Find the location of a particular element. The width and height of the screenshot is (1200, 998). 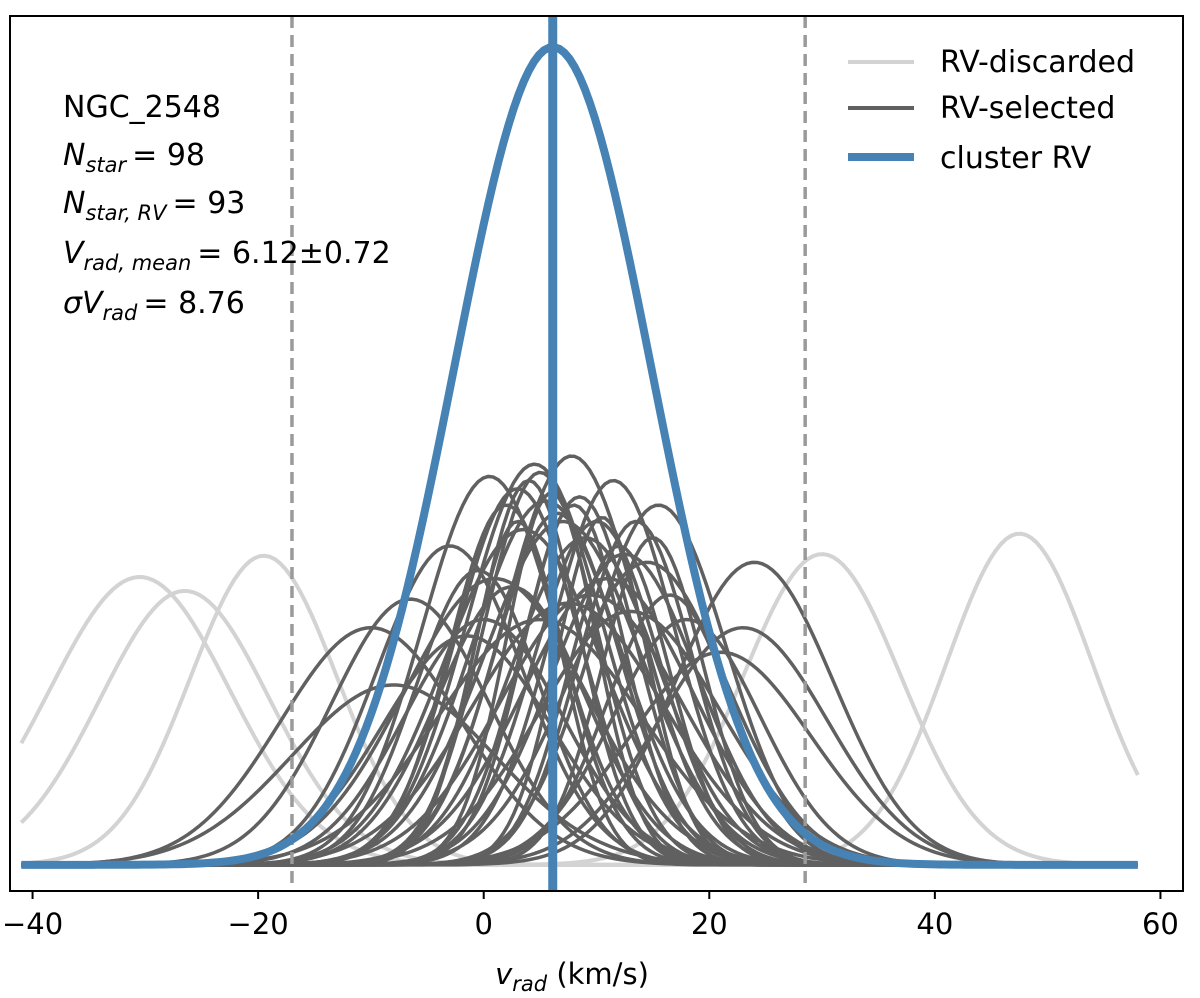

nstarrv-line: Nstar, RV = 93 is located at coordinates (154, 205).